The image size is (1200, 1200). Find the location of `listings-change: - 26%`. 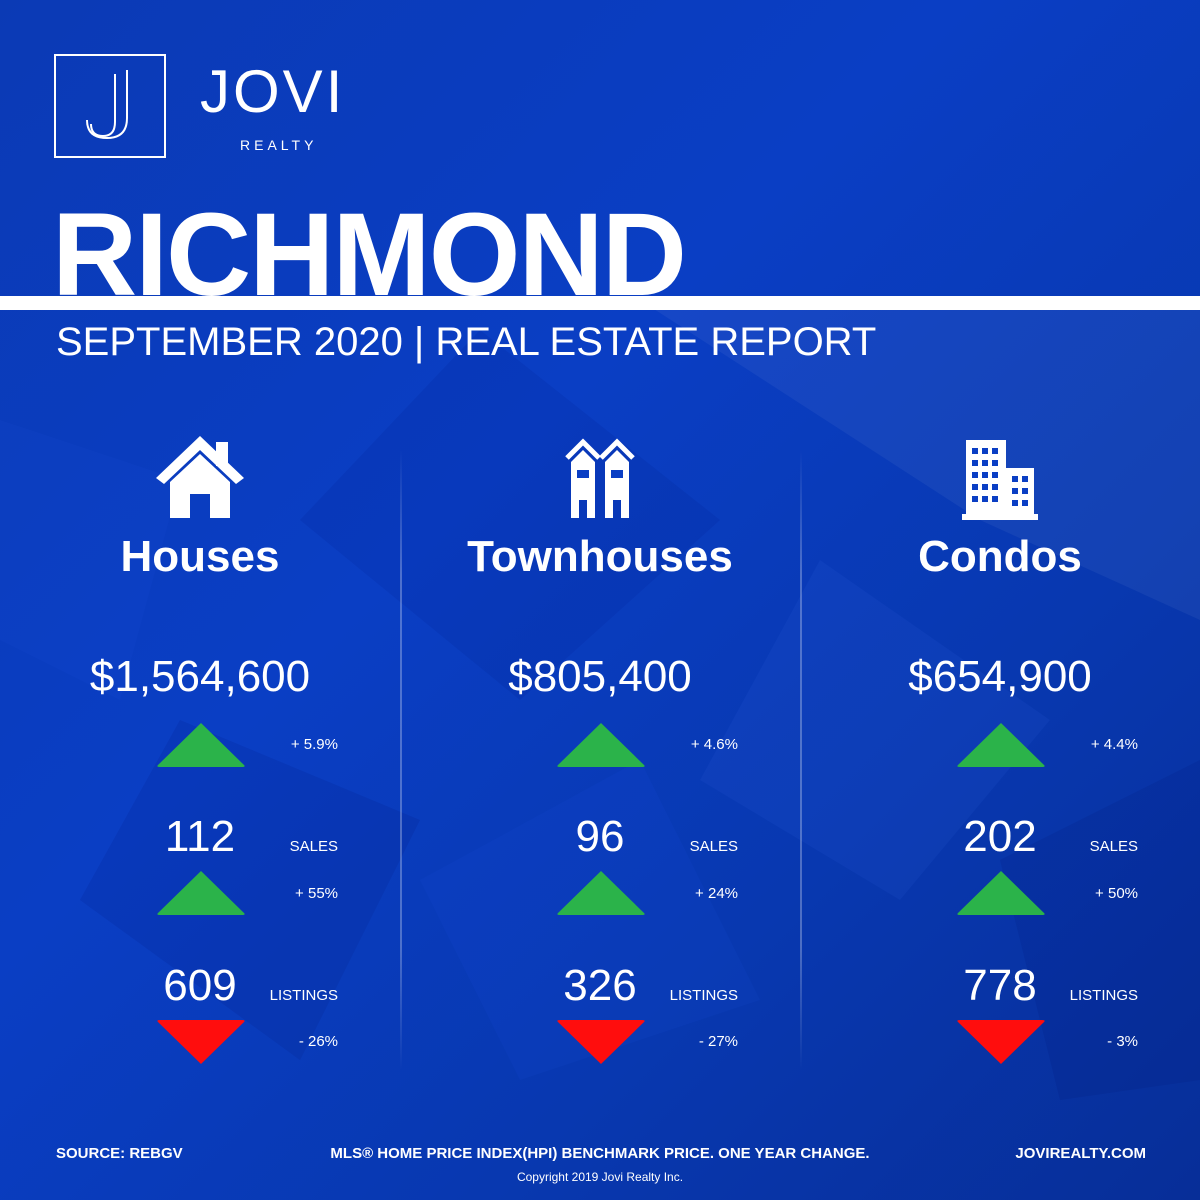

listings-change: - 26% is located at coordinates (318, 1041).